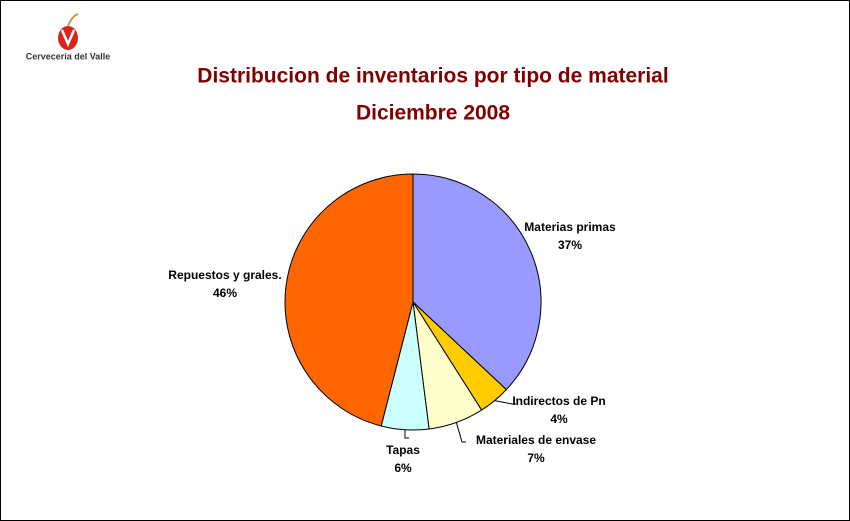 Image resolution: width=850 pixels, height=521 pixels. I want to click on slice-label: Tapas, so click(403, 450).